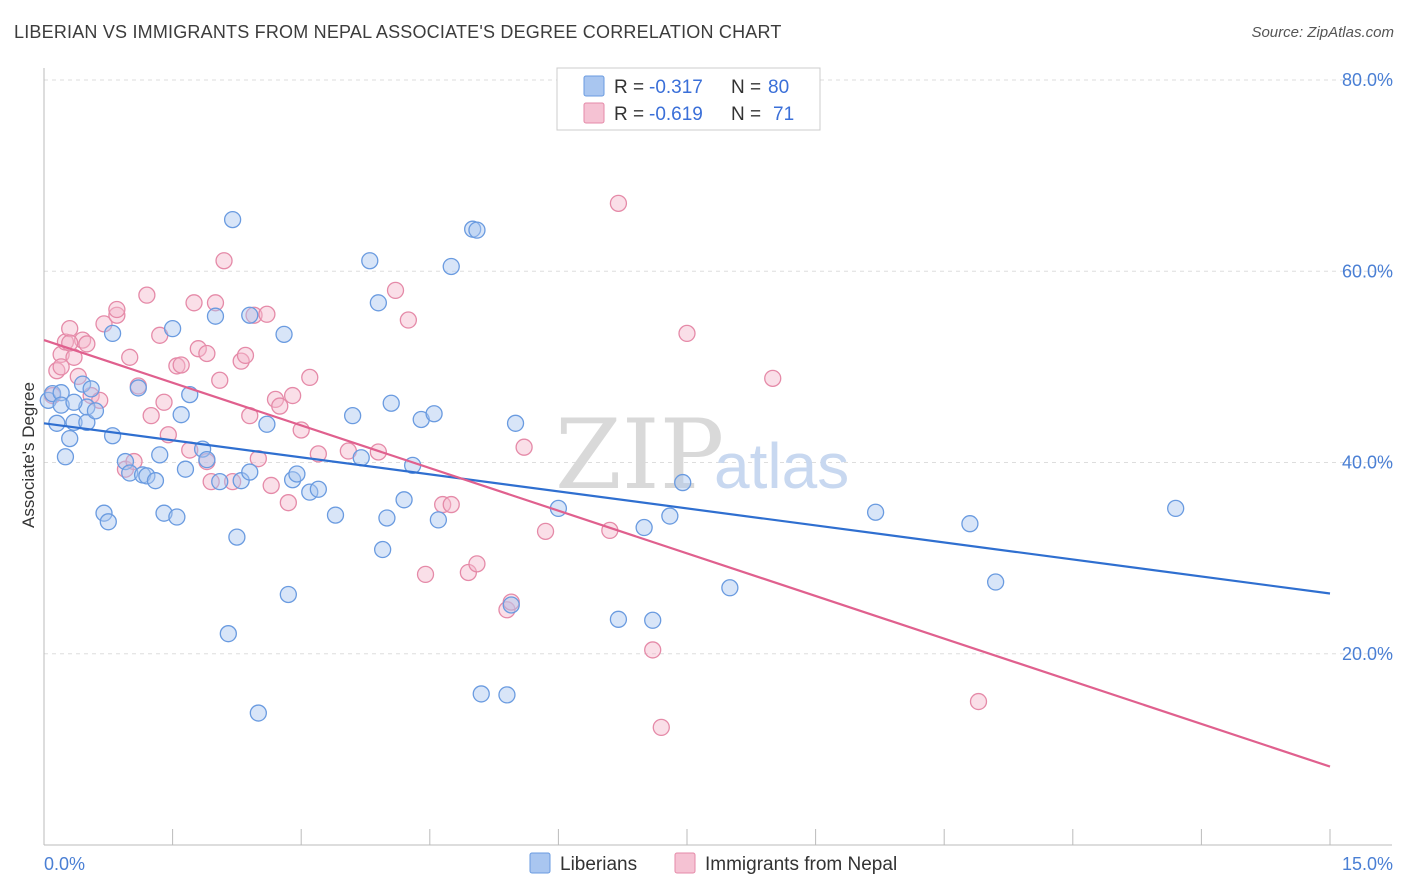  Describe the element at coordinates (685, 863) in the screenshot. I see `bottom-legend-swatch-nepal` at that location.